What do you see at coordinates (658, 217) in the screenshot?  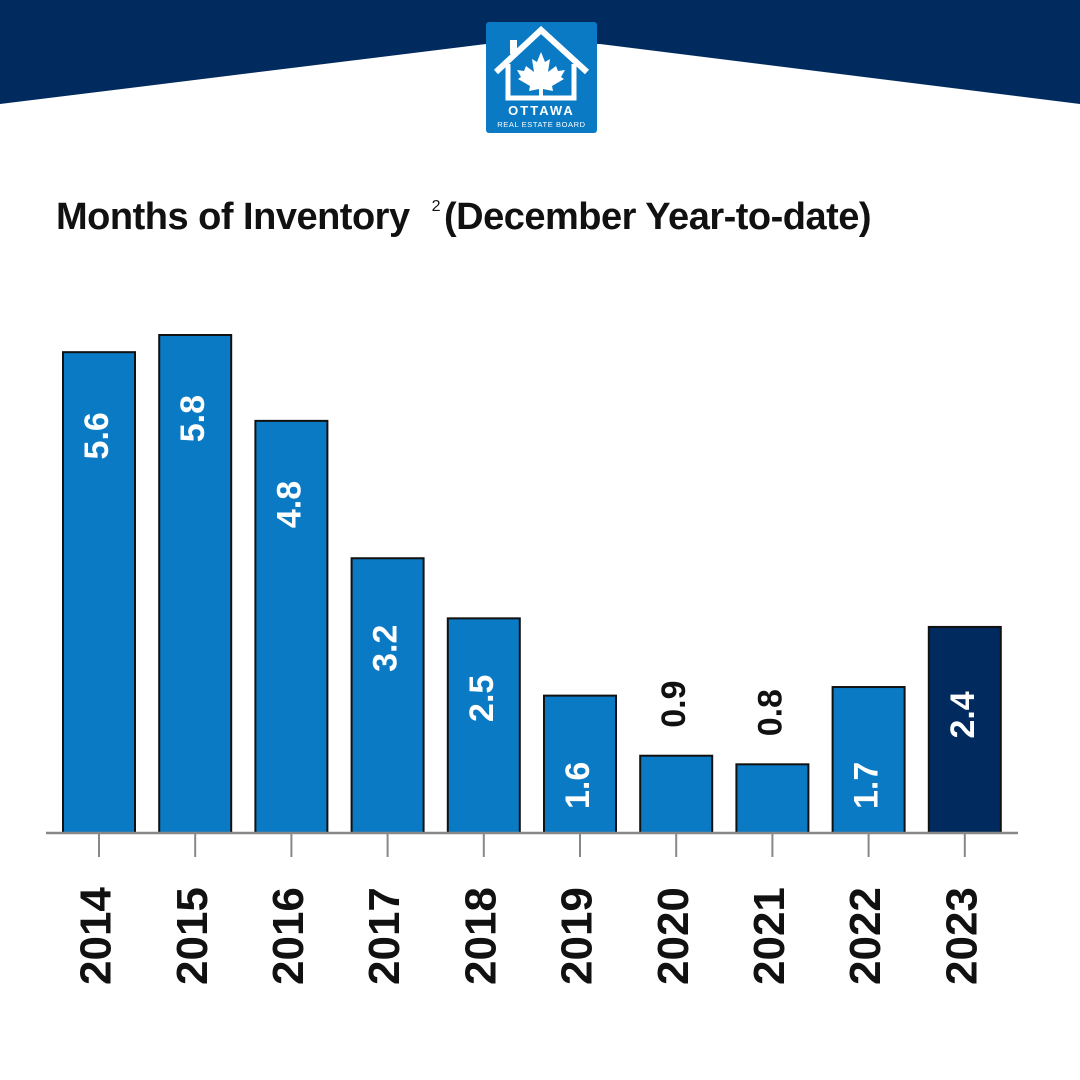 I see `chart-subtitle: (December Year-to-date)` at bounding box center [658, 217].